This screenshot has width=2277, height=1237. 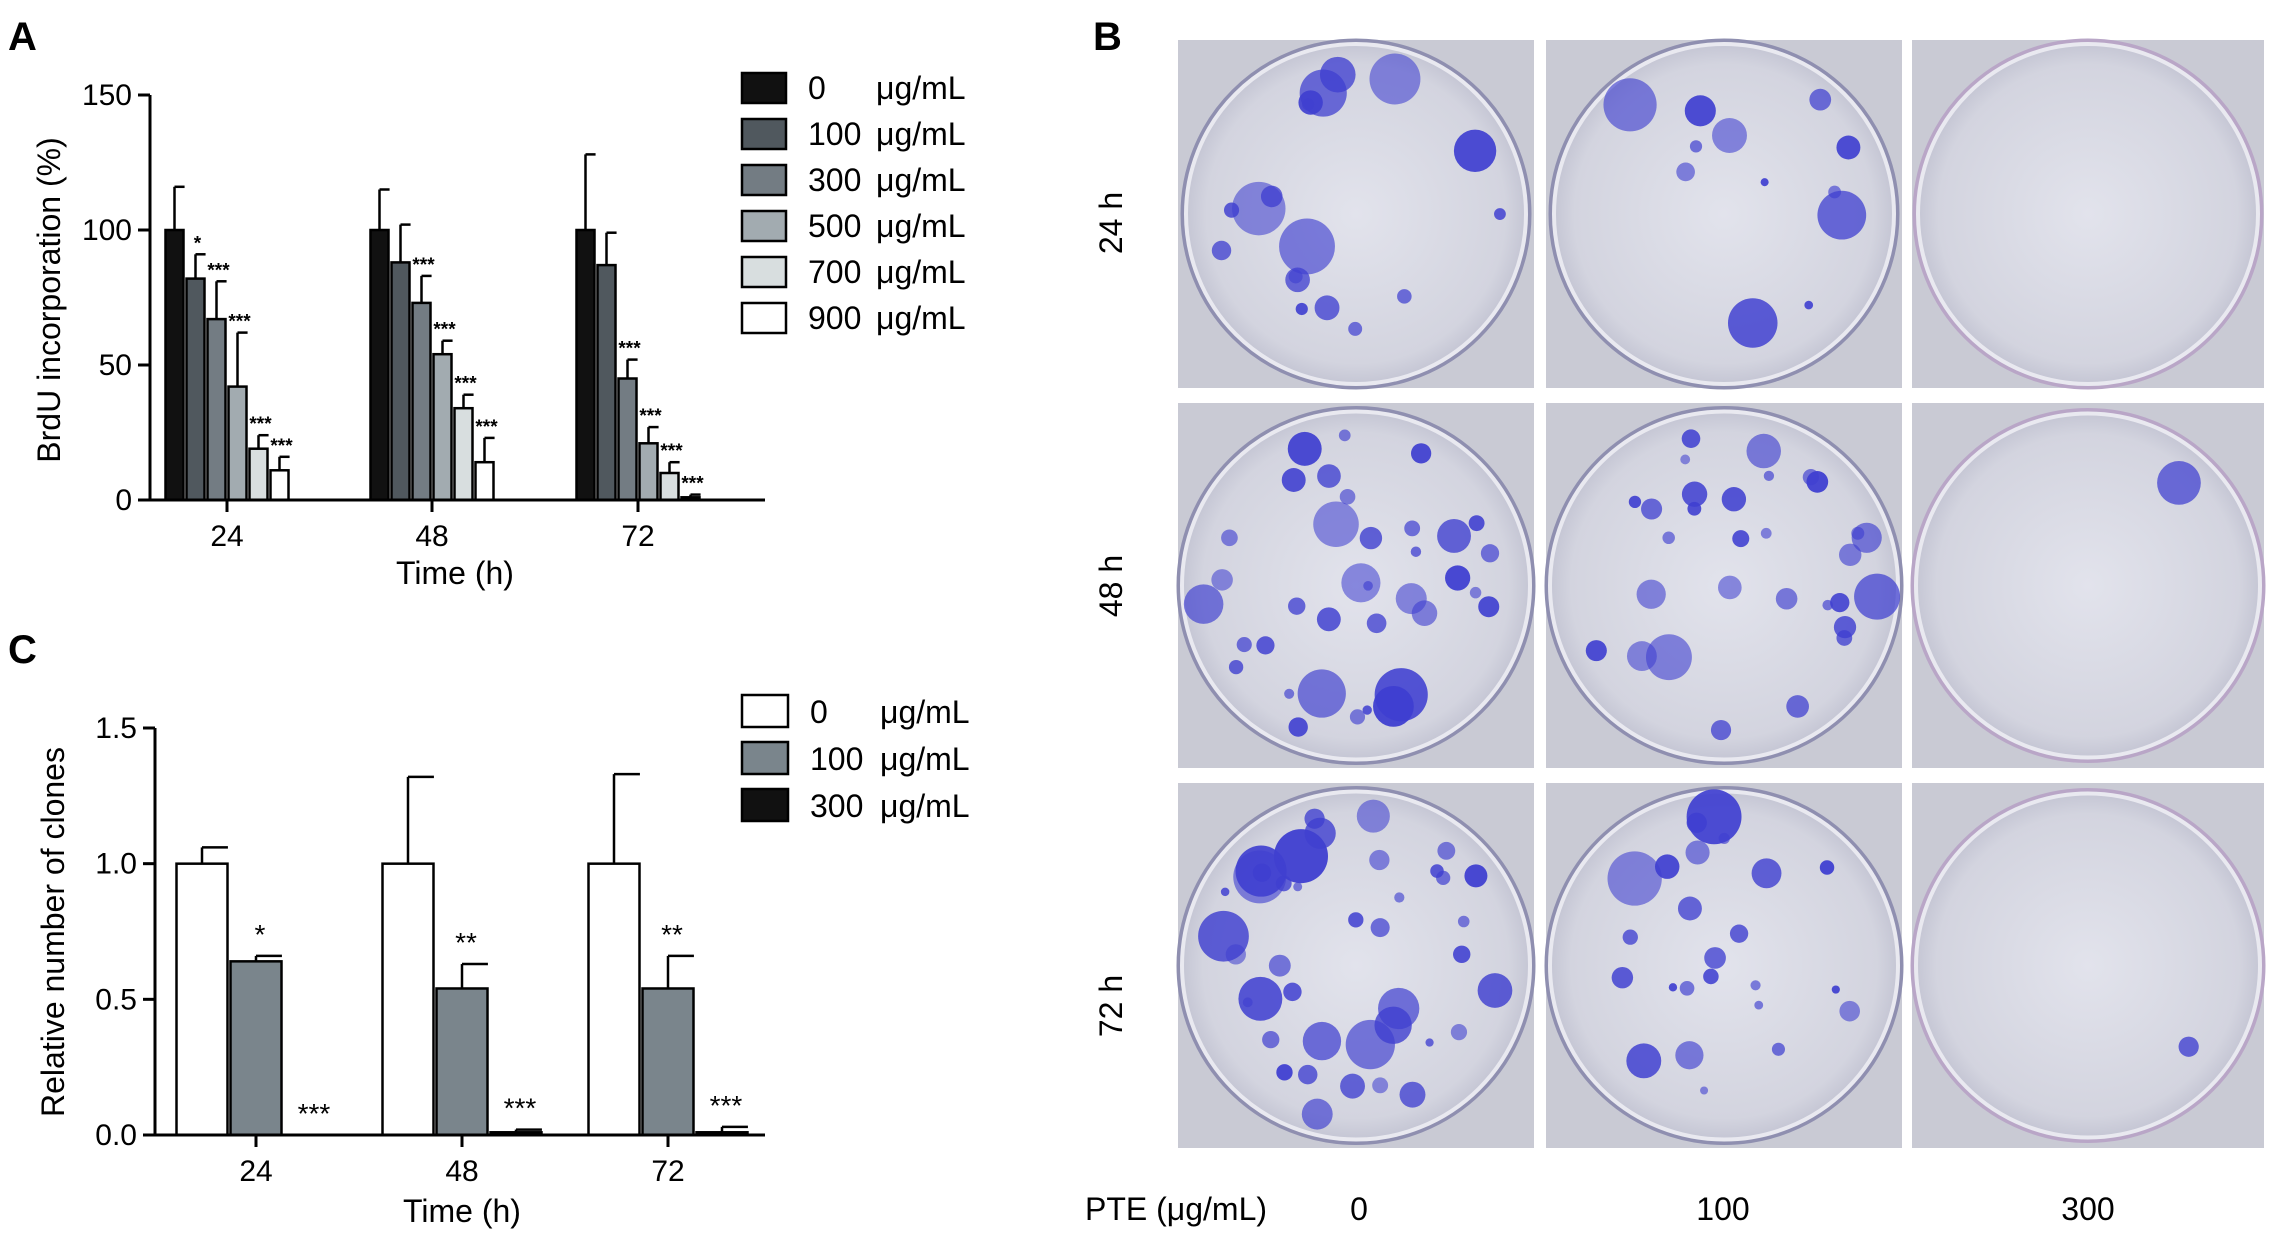 What do you see at coordinates (2087, 1209) in the screenshot?
I see `column-label-300: 300` at bounding box center [2087, 1209].